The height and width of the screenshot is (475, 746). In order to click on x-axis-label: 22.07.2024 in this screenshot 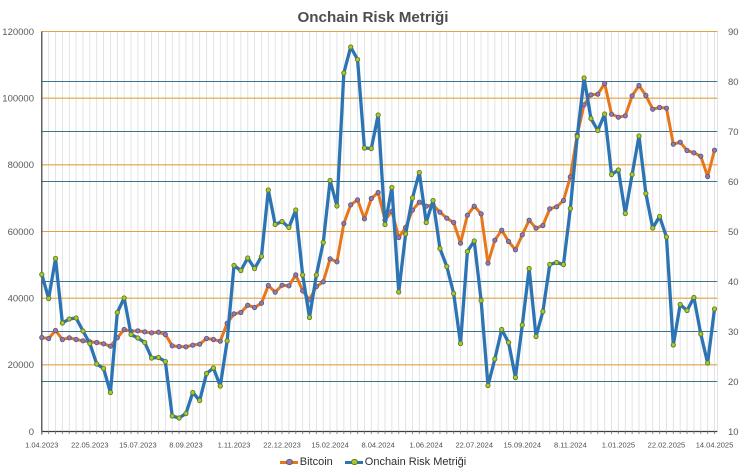, I will do `click(474, 445)`.